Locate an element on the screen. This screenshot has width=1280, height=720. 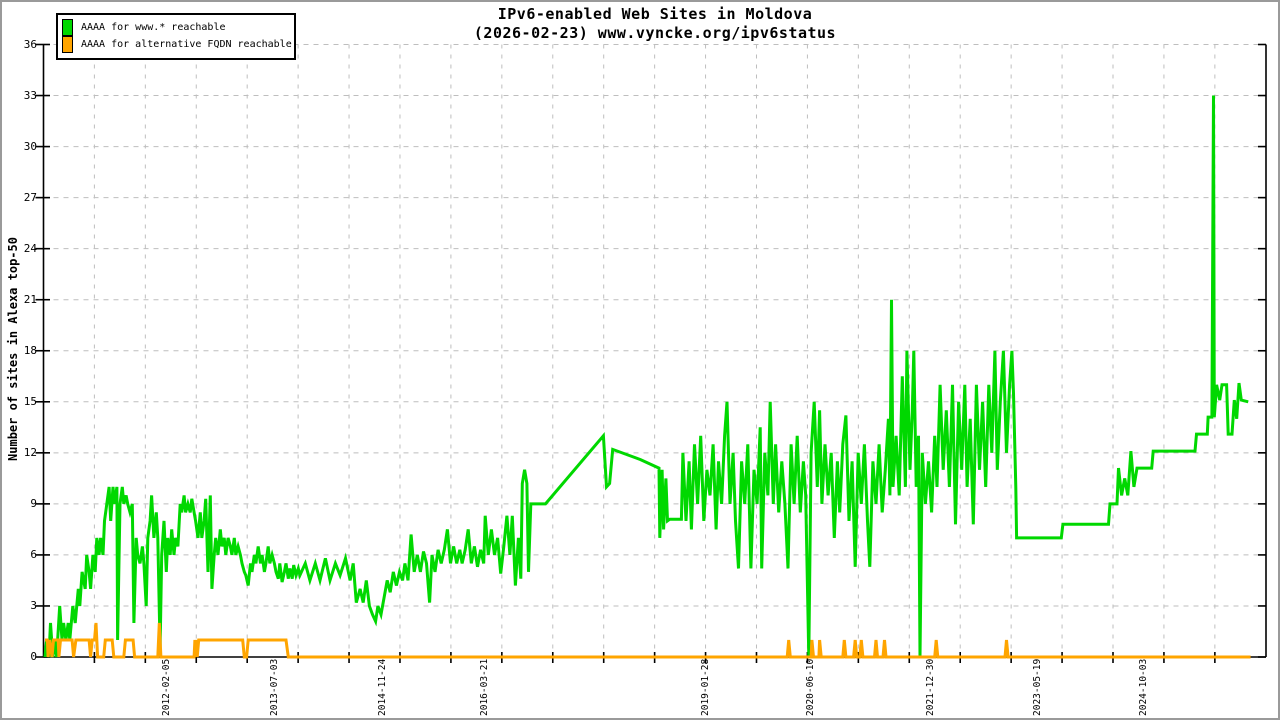
legend-item-label: AAAA for alternative FQDN reachable is located at coordinates (186, 44).